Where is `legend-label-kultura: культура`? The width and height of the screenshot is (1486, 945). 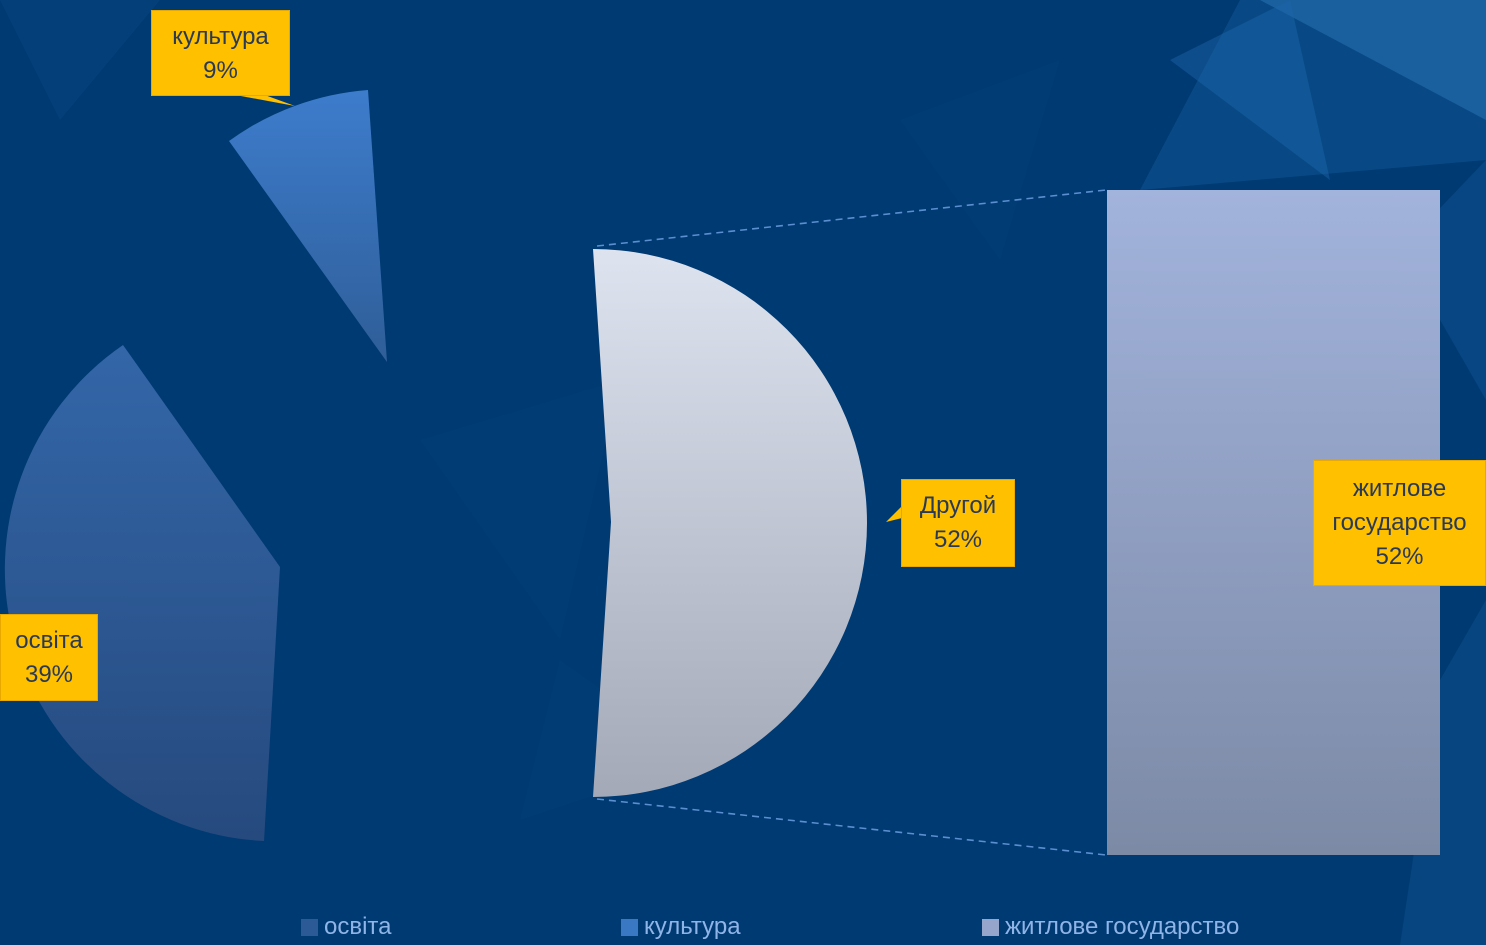
legend-label-kultura: культура is located at coordinates (692, 927).